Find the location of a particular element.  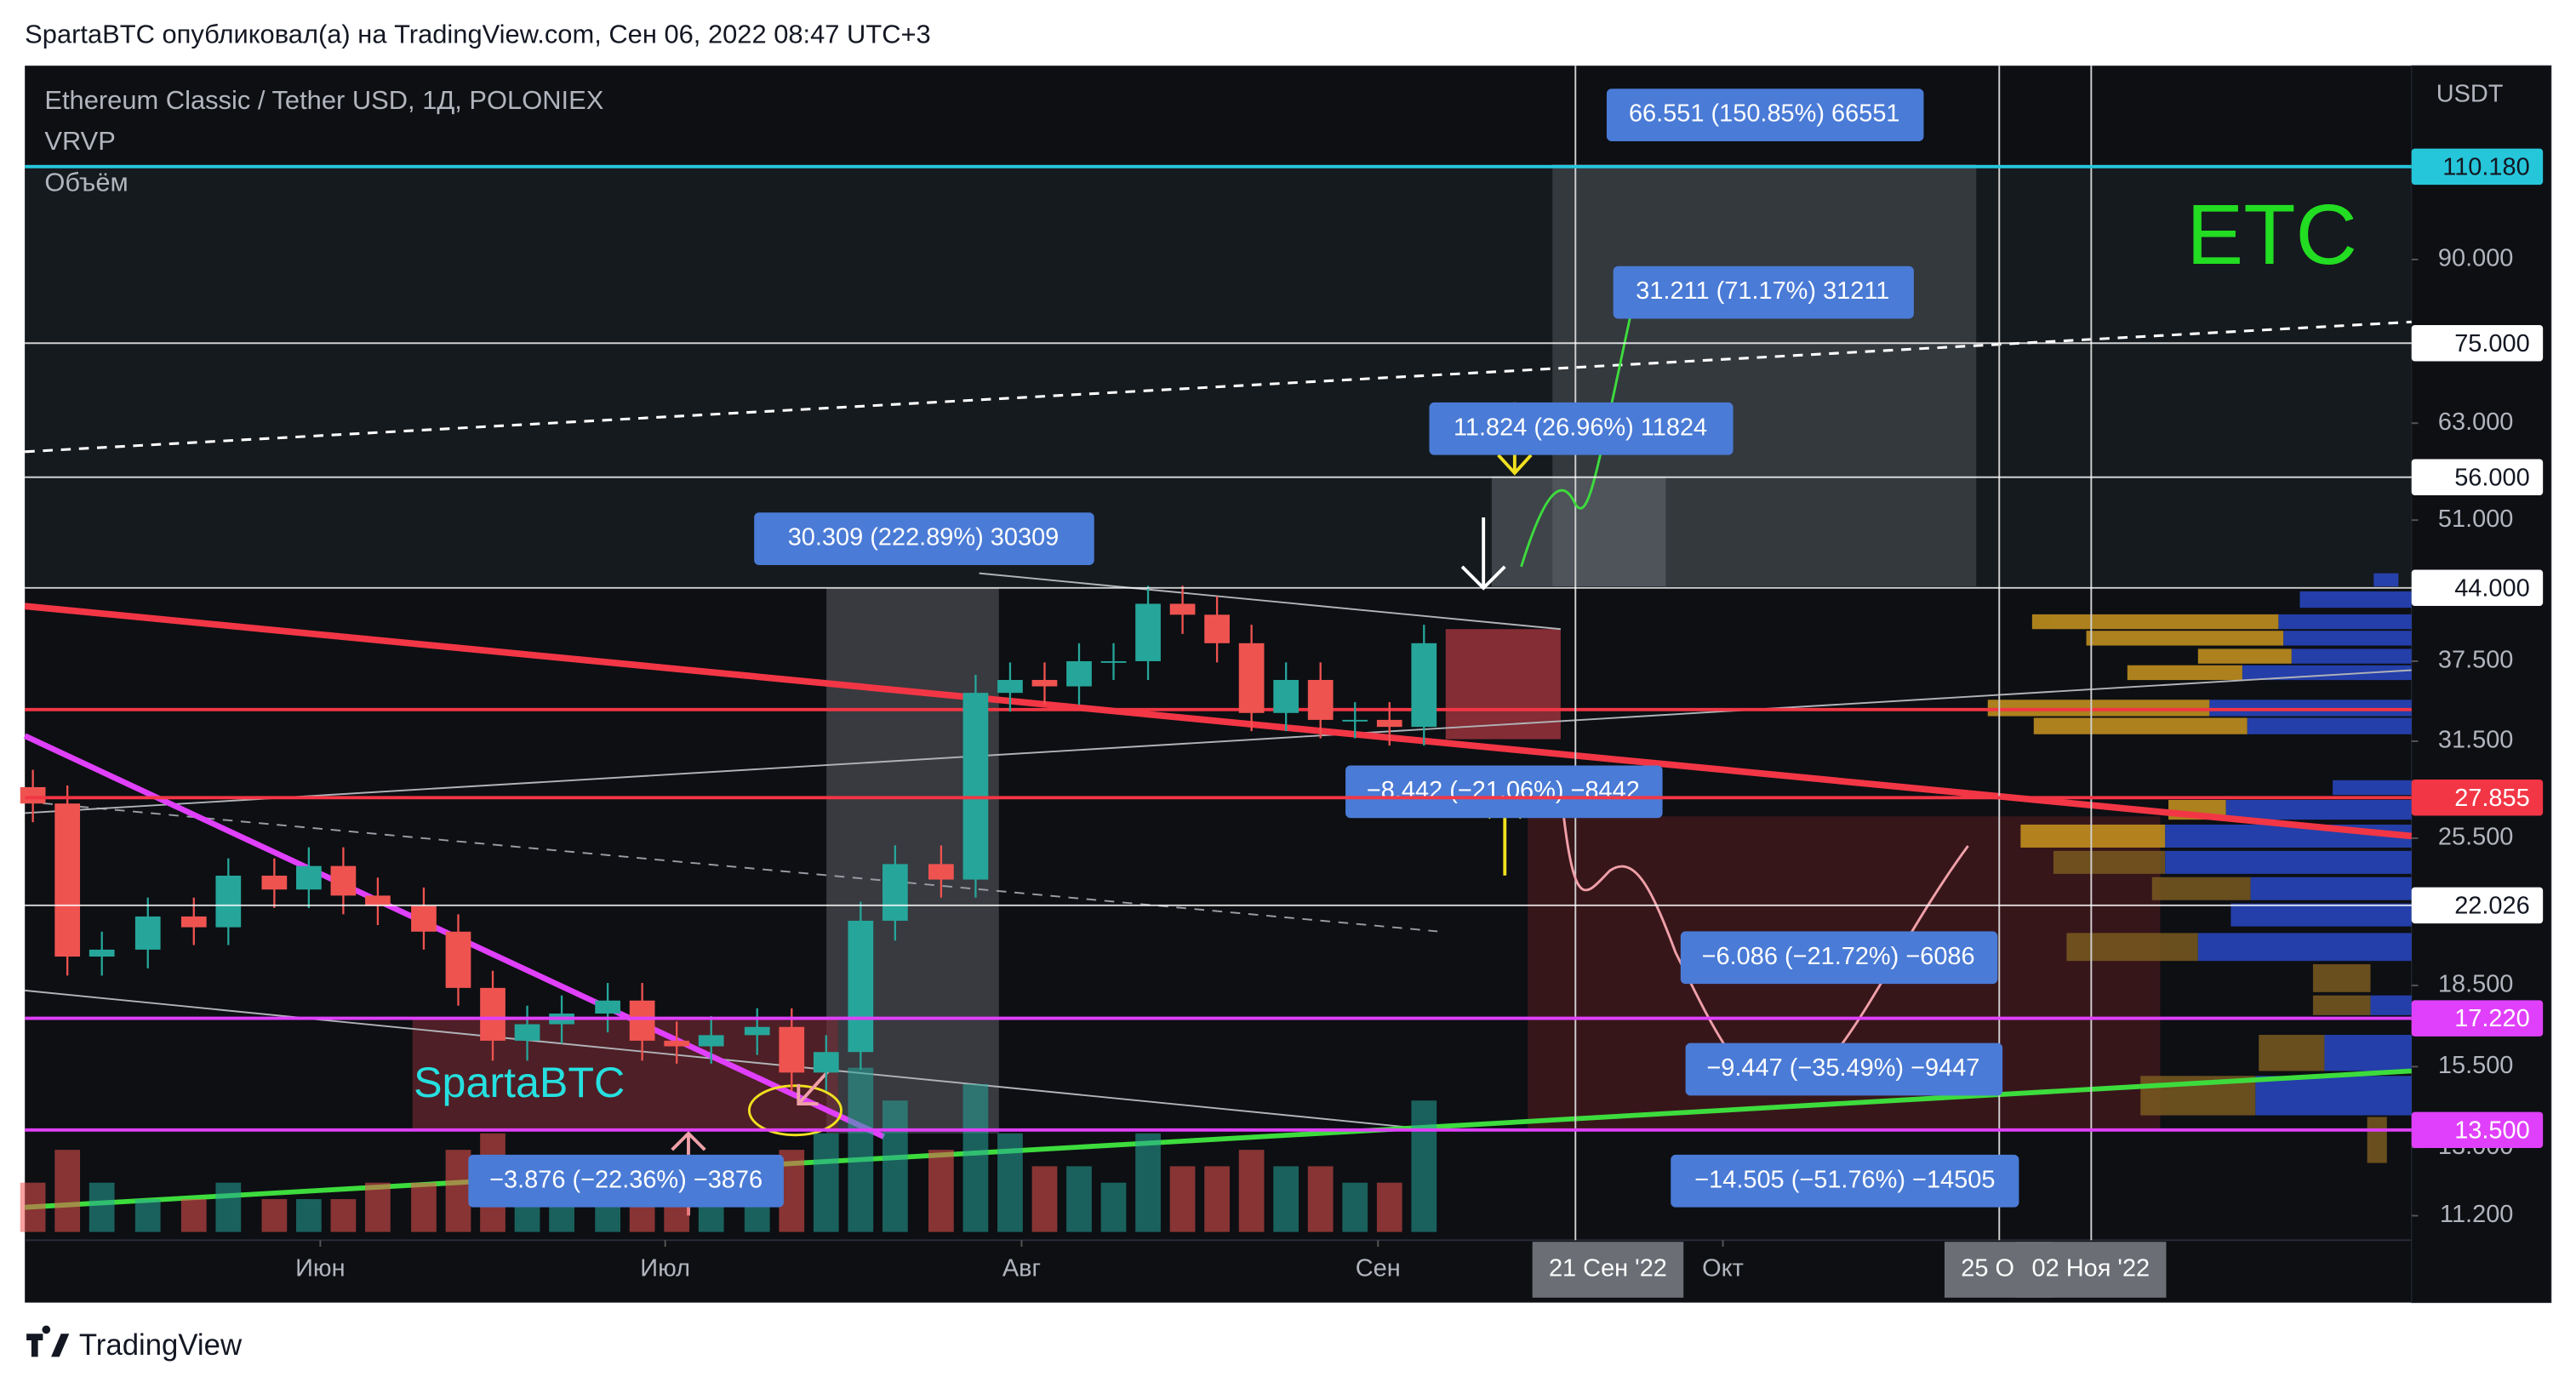

y-tick-label: 25.500 is located at coordinates (2476, 837).